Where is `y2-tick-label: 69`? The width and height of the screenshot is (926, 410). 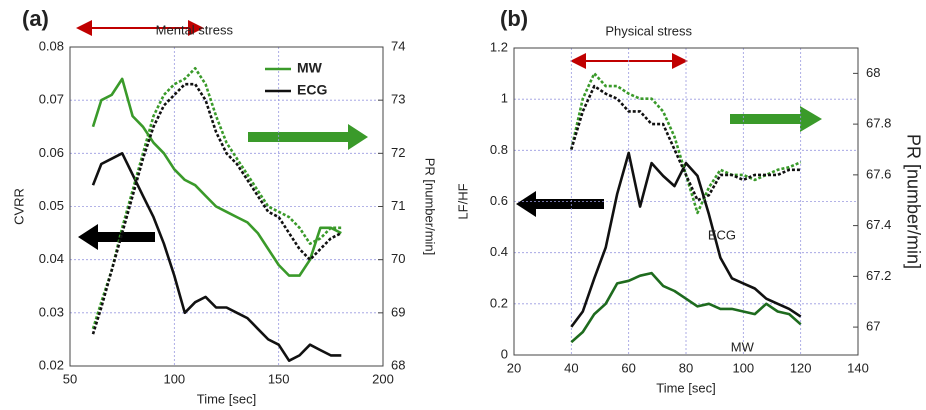
y2-tick-label: 69 is located at coordinates (398, 311).